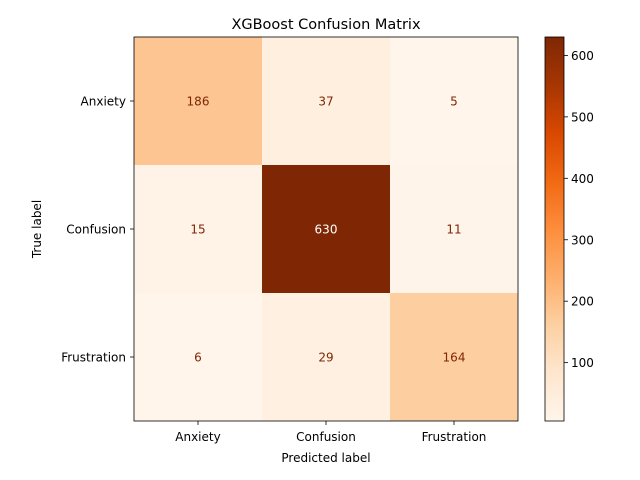 The height and width of the screenshot is (480, 640). I want to click on y-tick-label: Confusion, so click(96, 230).